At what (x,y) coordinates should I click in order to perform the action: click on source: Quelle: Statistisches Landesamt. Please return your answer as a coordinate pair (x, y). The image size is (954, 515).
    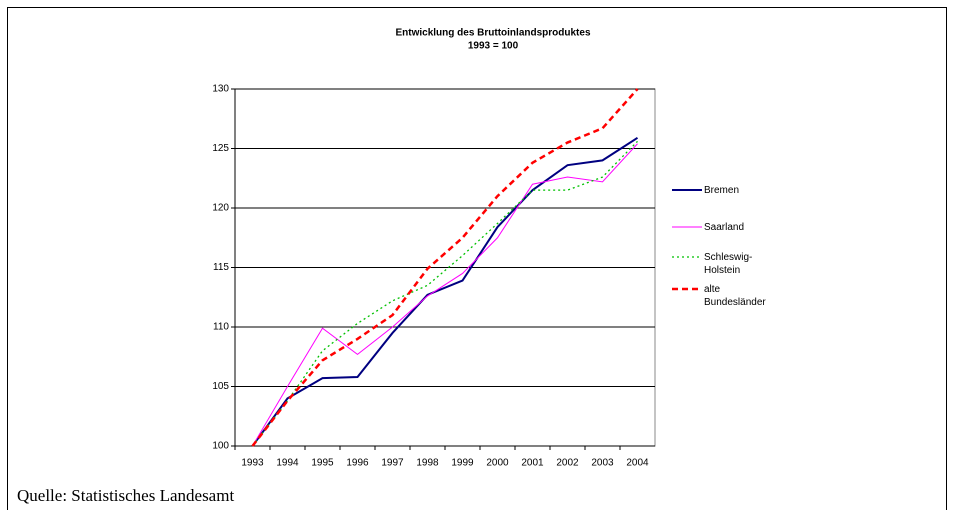
    Looking at the image, I should click on (126, 495).